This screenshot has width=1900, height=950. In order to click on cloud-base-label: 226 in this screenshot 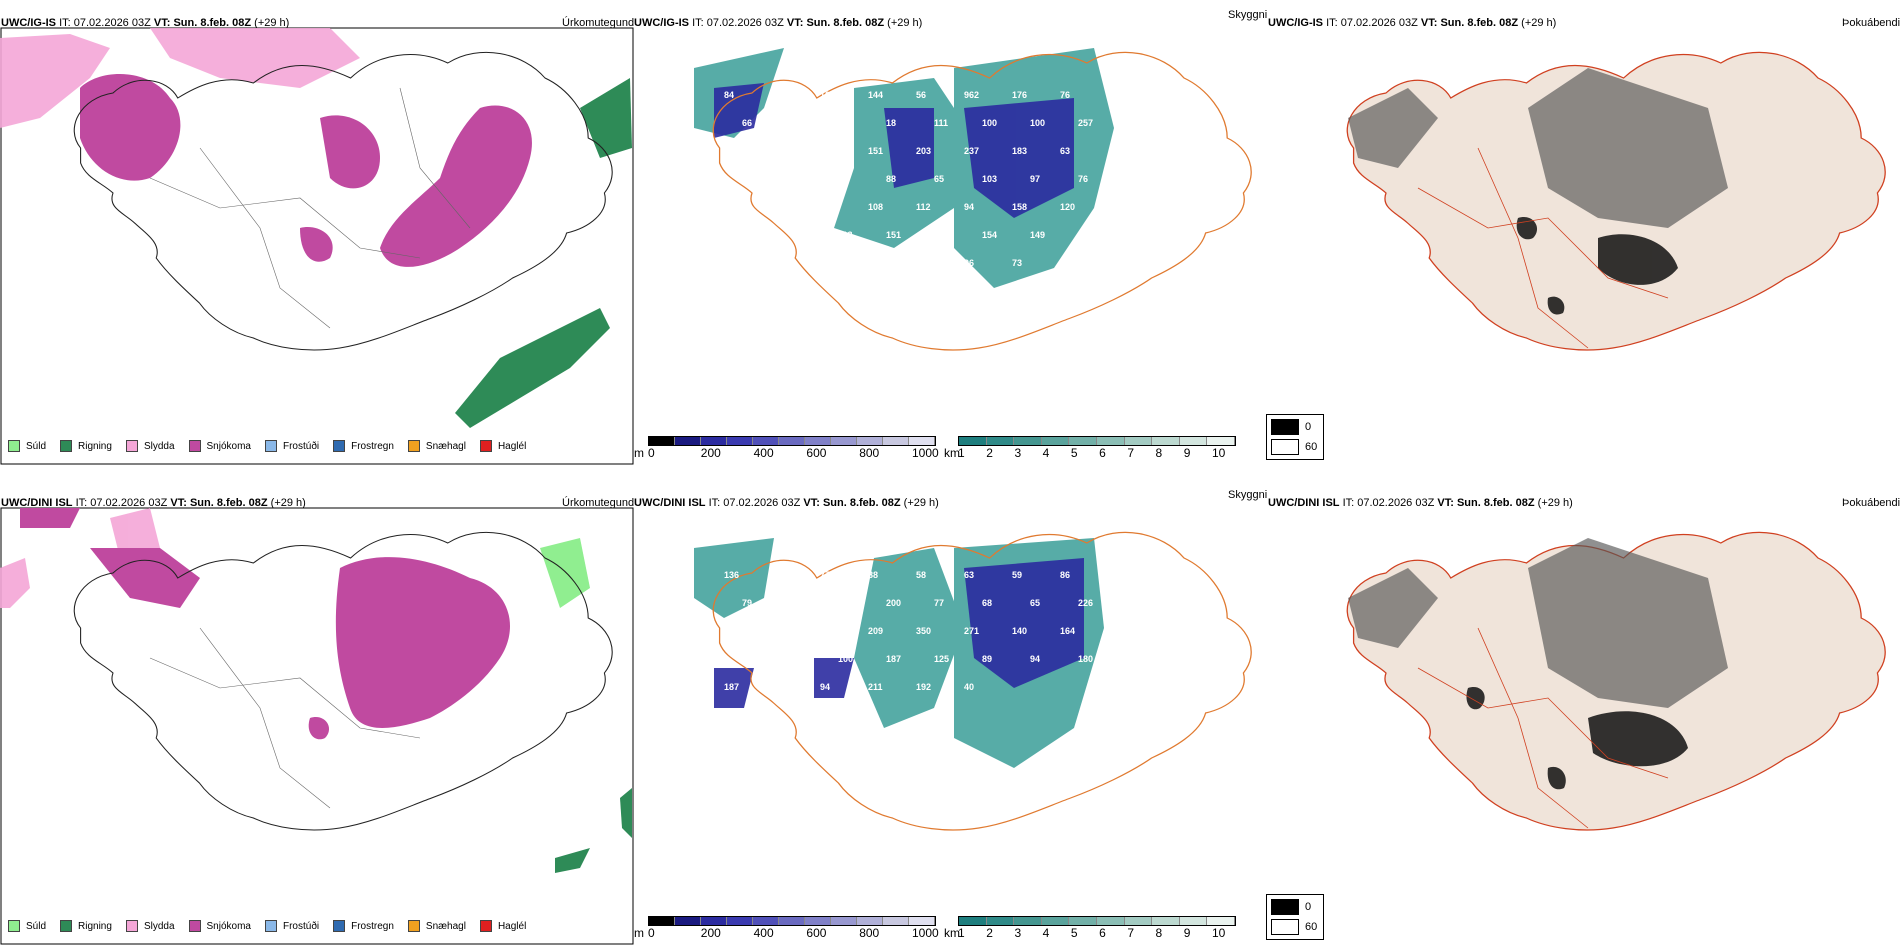, I will do `click(1085, 603)`.